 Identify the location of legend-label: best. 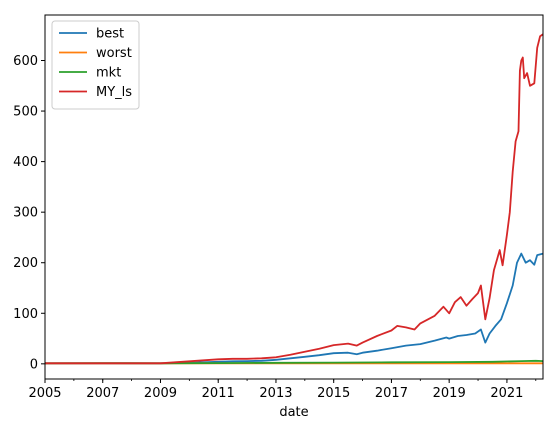
(110, 34).